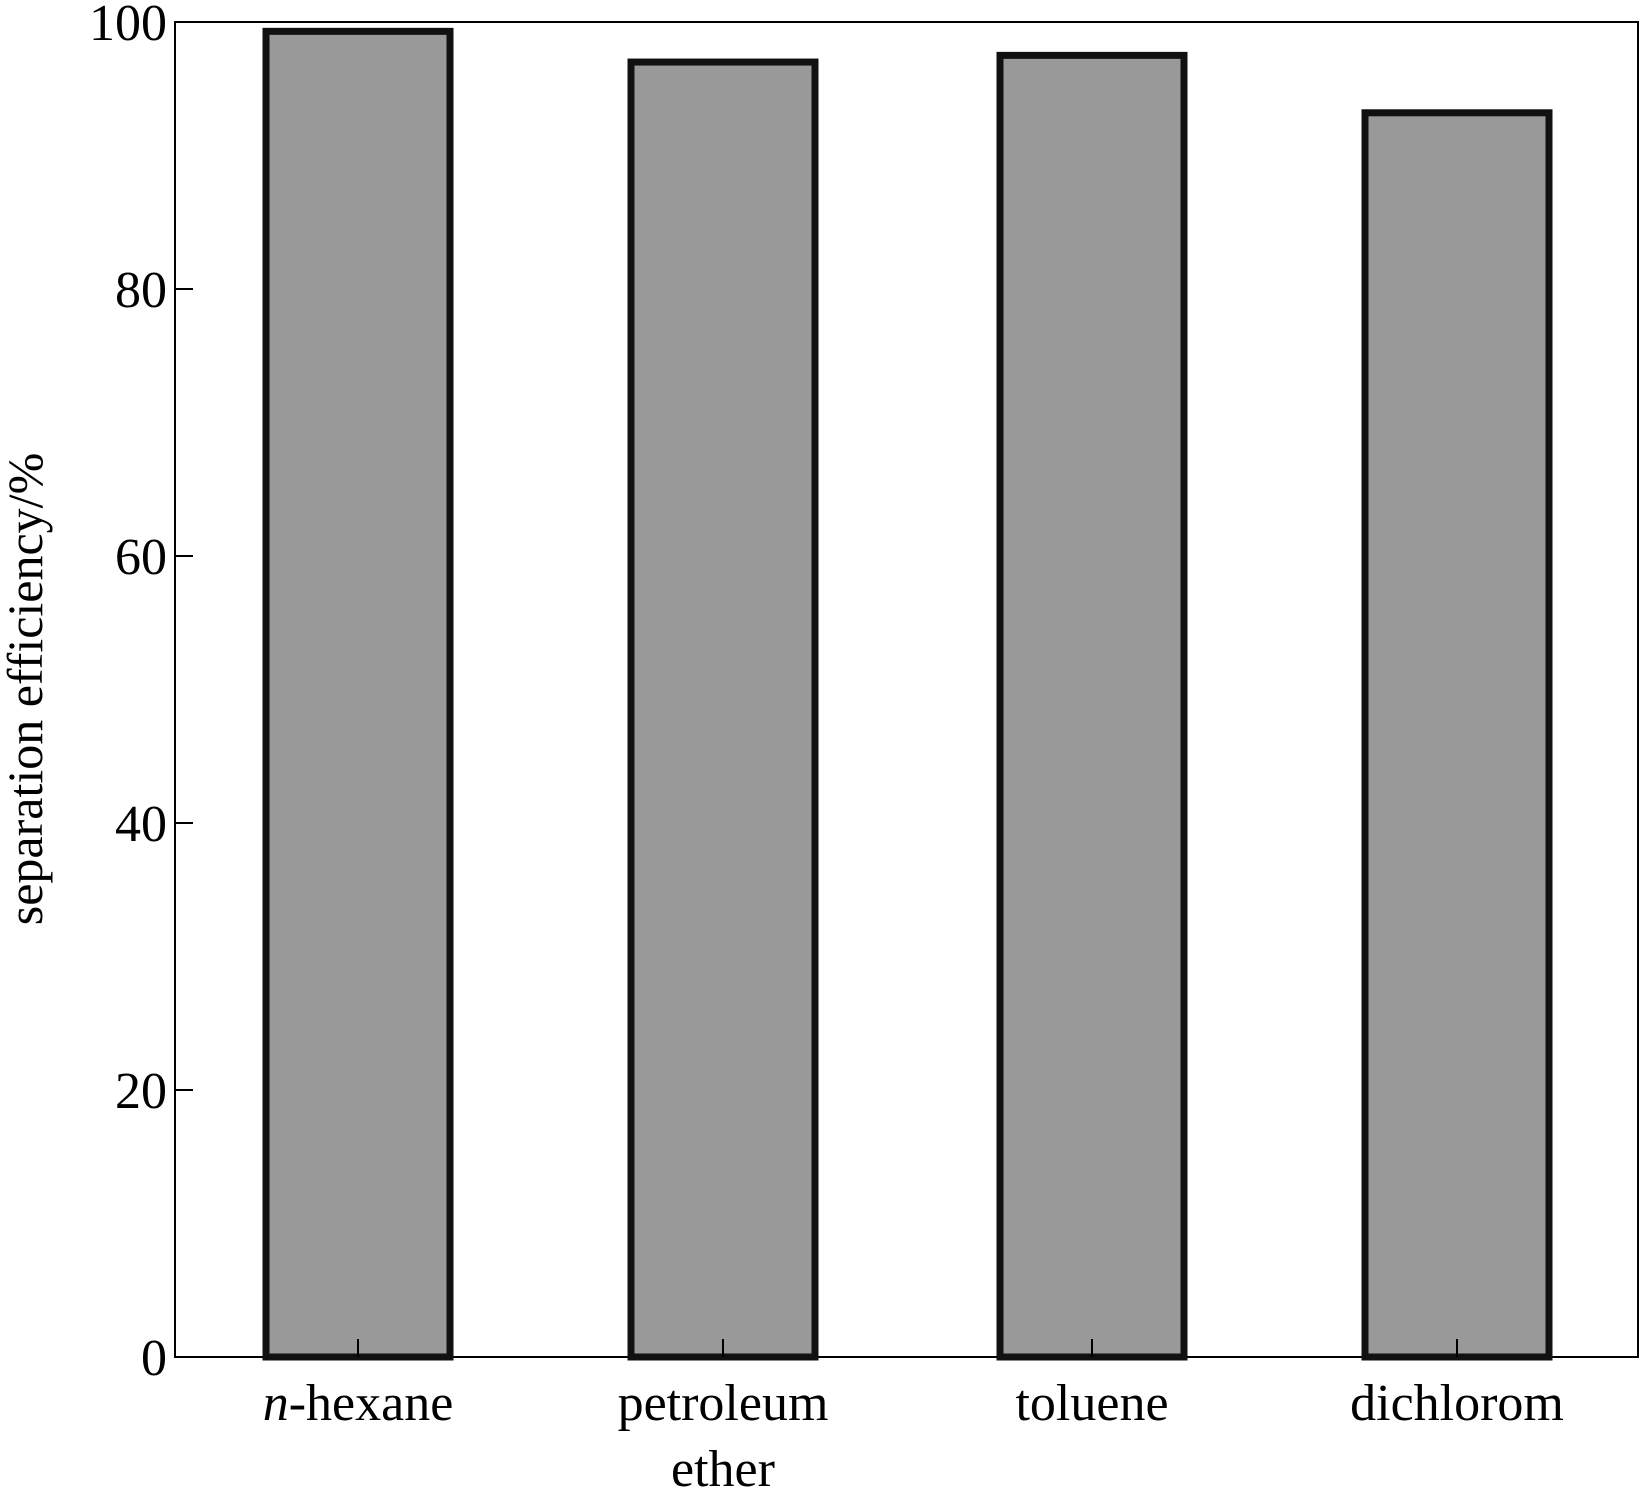 The height and width of the screenshot is (1498, 1641). What do you see at coordinates (1091, 1403) in the screenshot?
I see `x-tick-label: toluene` at bounding box center [1091, 1403].